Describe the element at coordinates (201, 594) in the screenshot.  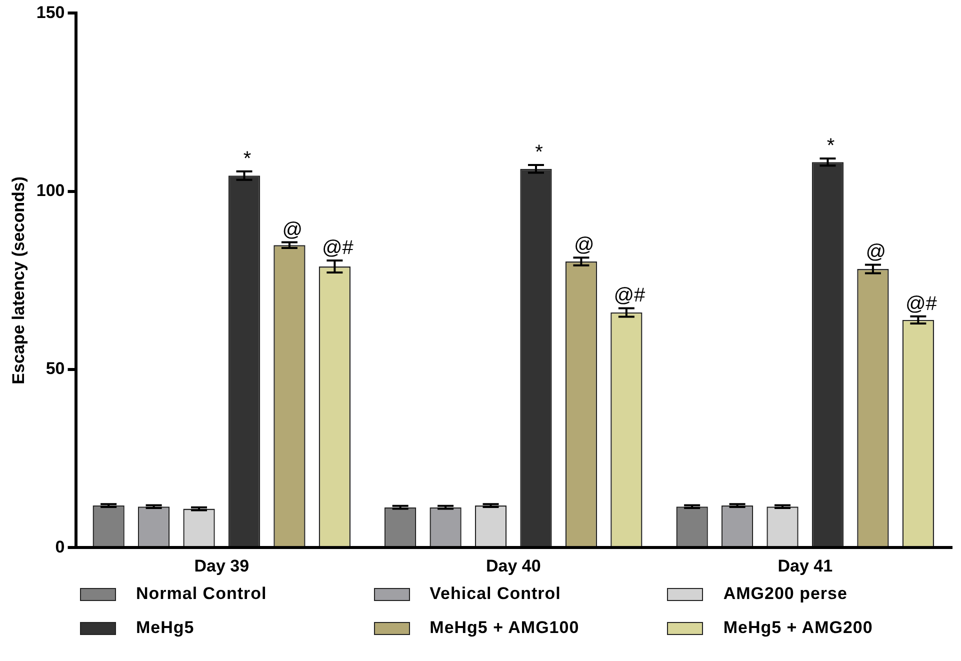
I see `legend-label: Normal Control` at that location.